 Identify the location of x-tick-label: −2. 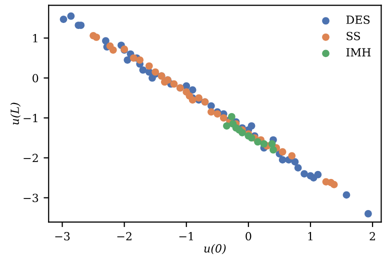
(124, 236).